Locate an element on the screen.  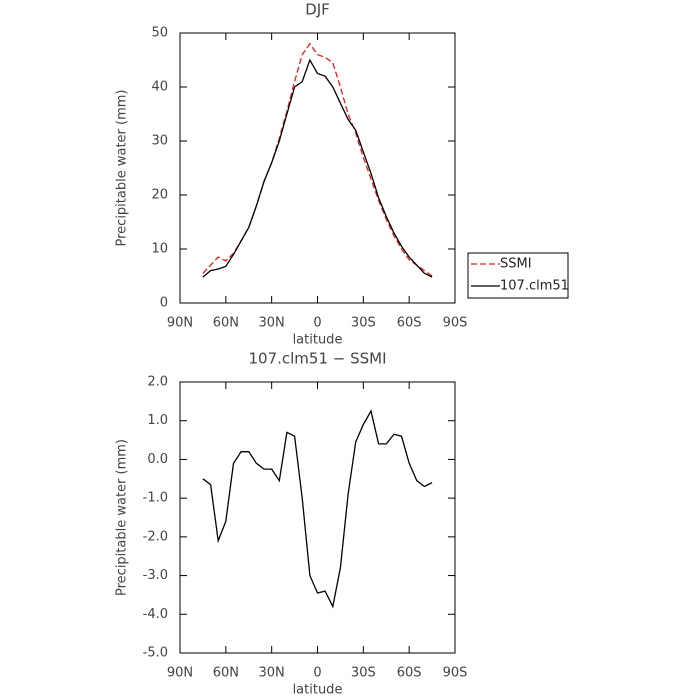
y-tick-label: 30 is located at coordinates (159, 141).